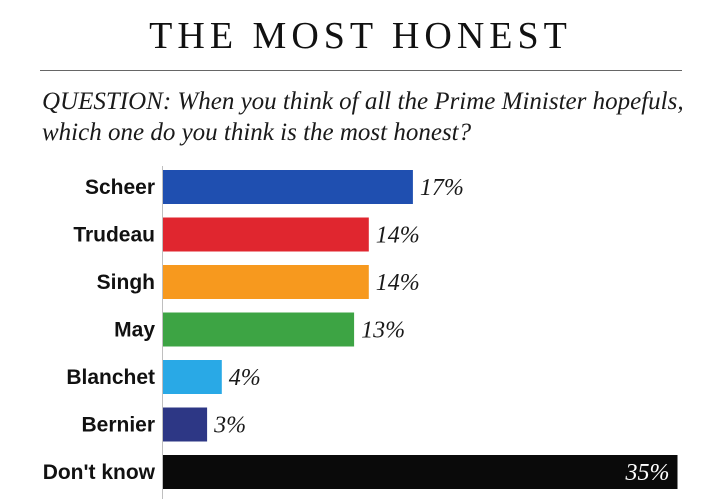 The width and height of the screenshot is (721, 499). What do you see at coordinates (288, 187) in the screenshot?
I see `bar-scheer` at bounding box center [288, 187].